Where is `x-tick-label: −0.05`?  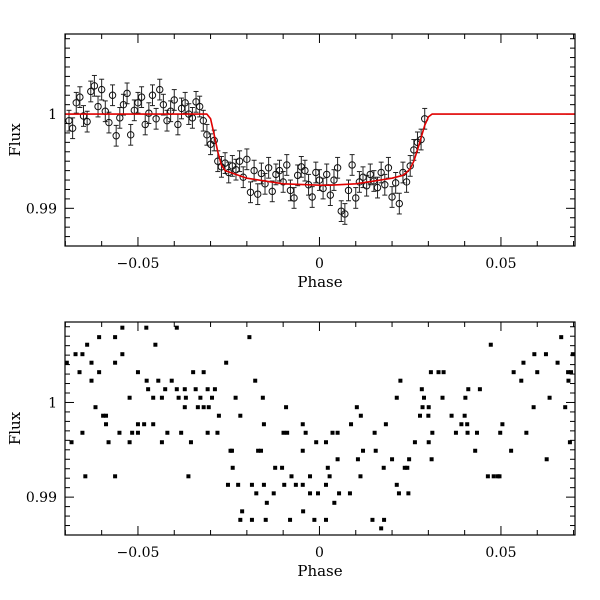 x-tick-label: −0.05 is located at coordinates (138, 553).